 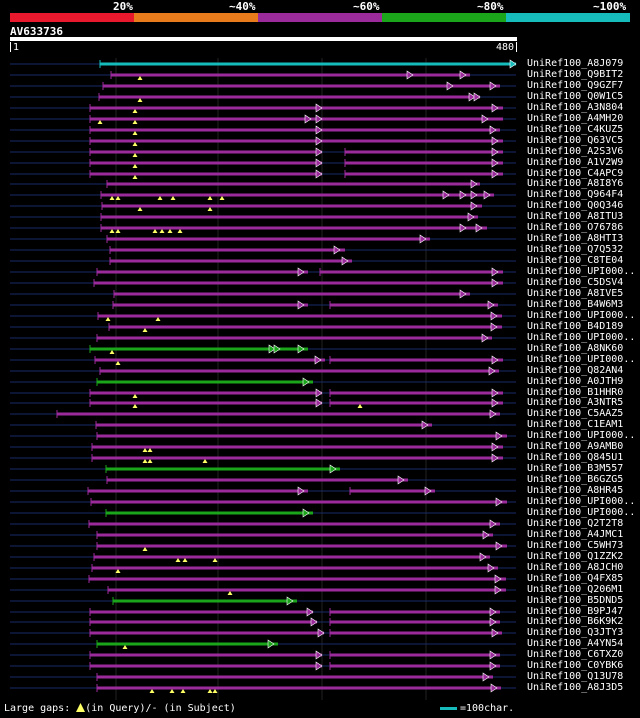 What do you see at coordinates (575, 402) in the screenshot?
I see `hit-label: UniRef100_A3NTR5` at bounding box center [575, 402].